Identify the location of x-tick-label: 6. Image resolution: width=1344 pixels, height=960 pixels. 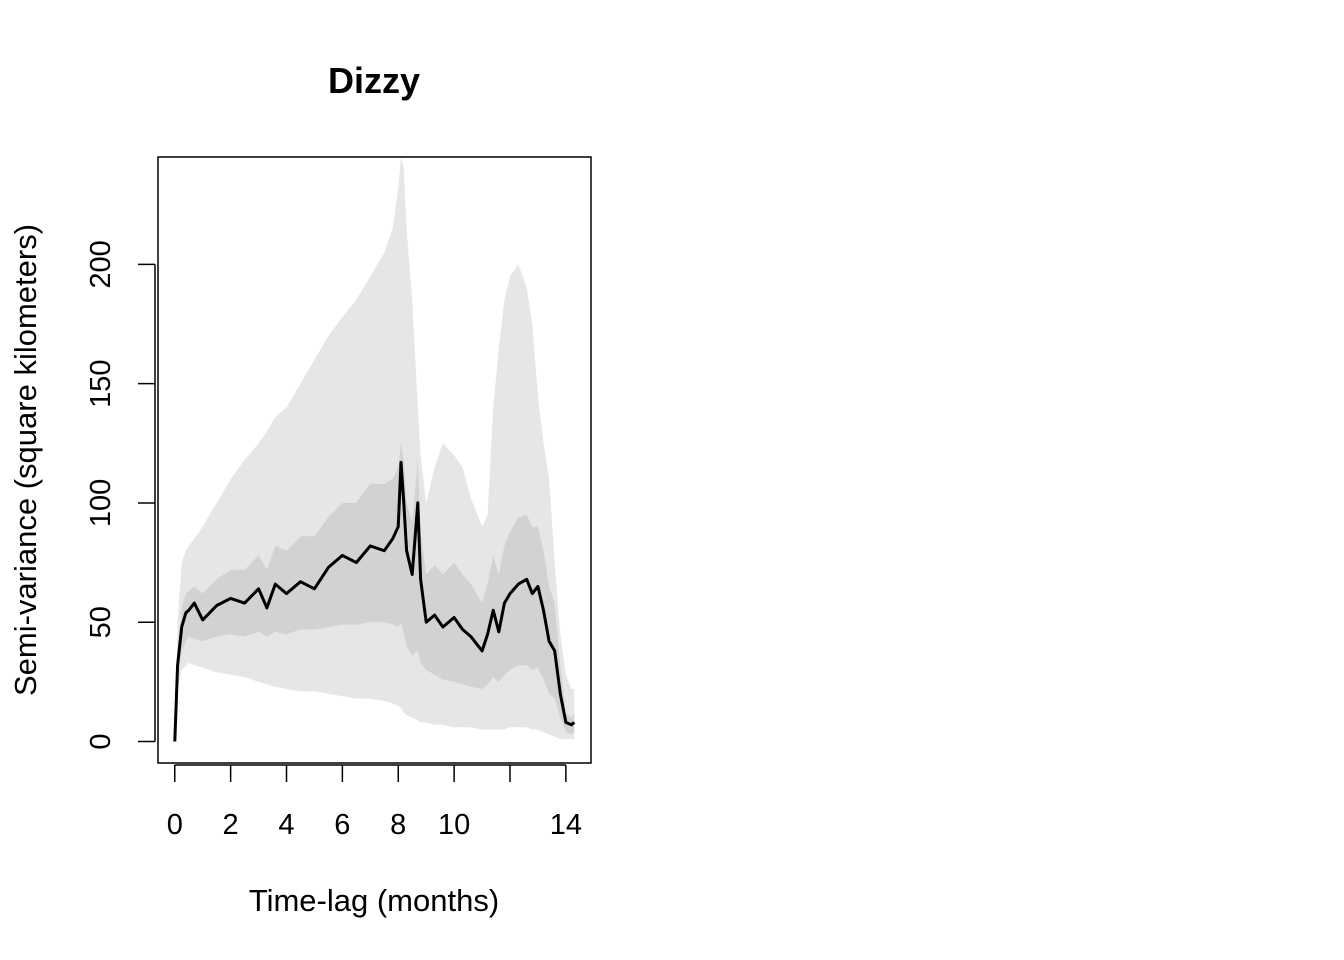
(342, 825).